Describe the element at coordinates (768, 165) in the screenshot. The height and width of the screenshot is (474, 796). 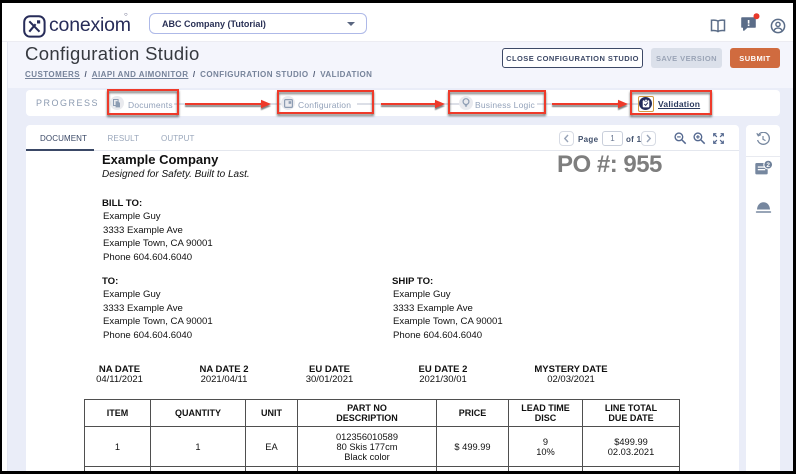
I see `svg-text: 2` at that location.